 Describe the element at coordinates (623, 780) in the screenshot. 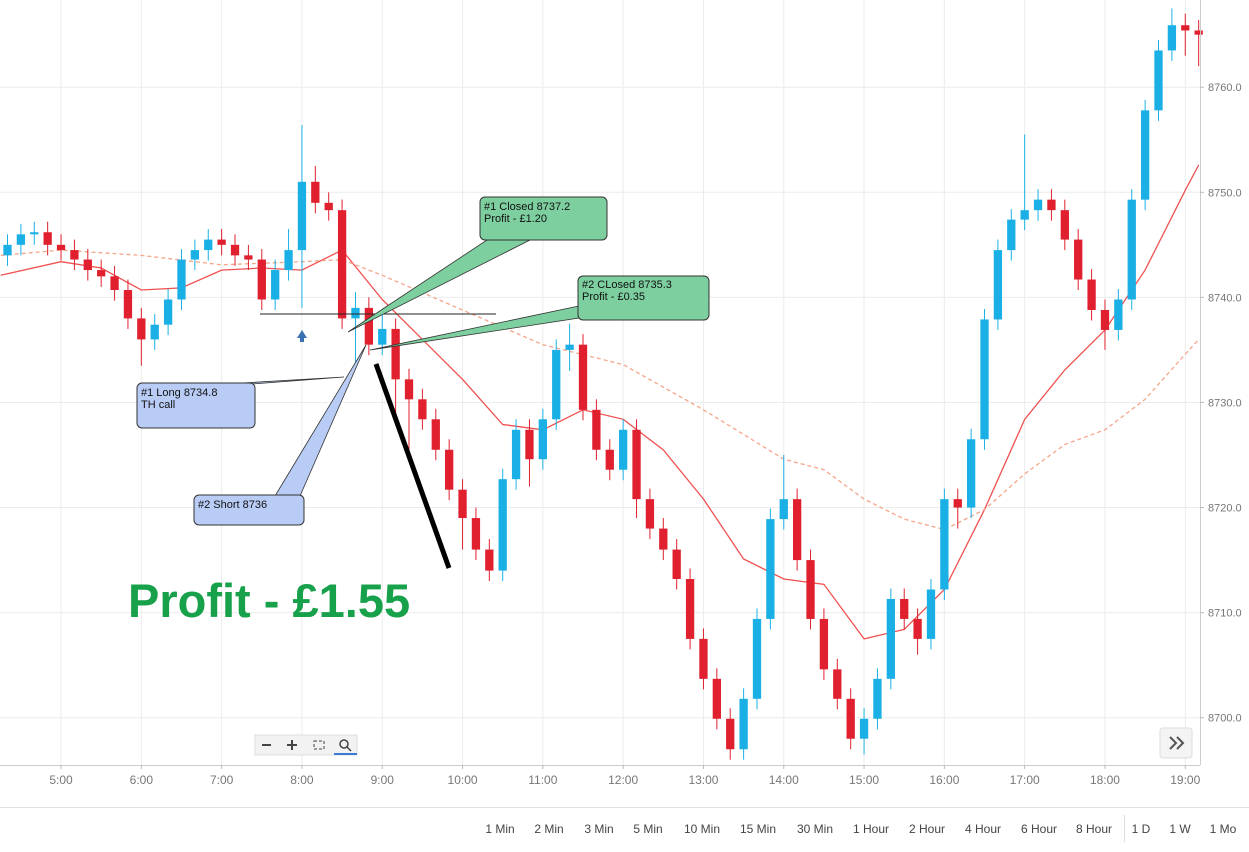

I see `x-tick-label: 12:00` at that location.